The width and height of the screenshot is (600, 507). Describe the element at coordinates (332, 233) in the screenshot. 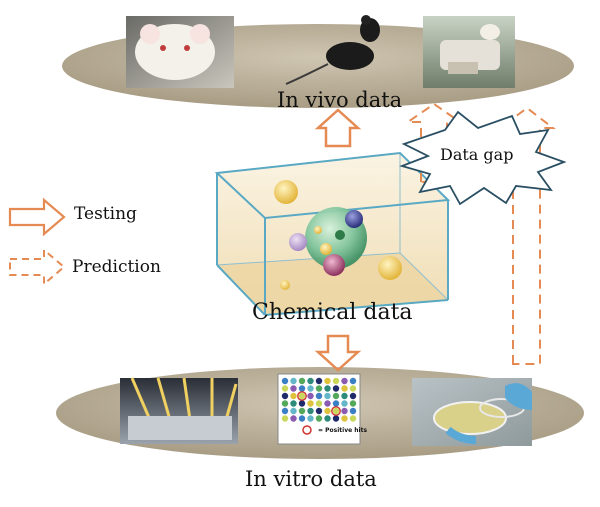

I see `chemical-space-cube` at that location.